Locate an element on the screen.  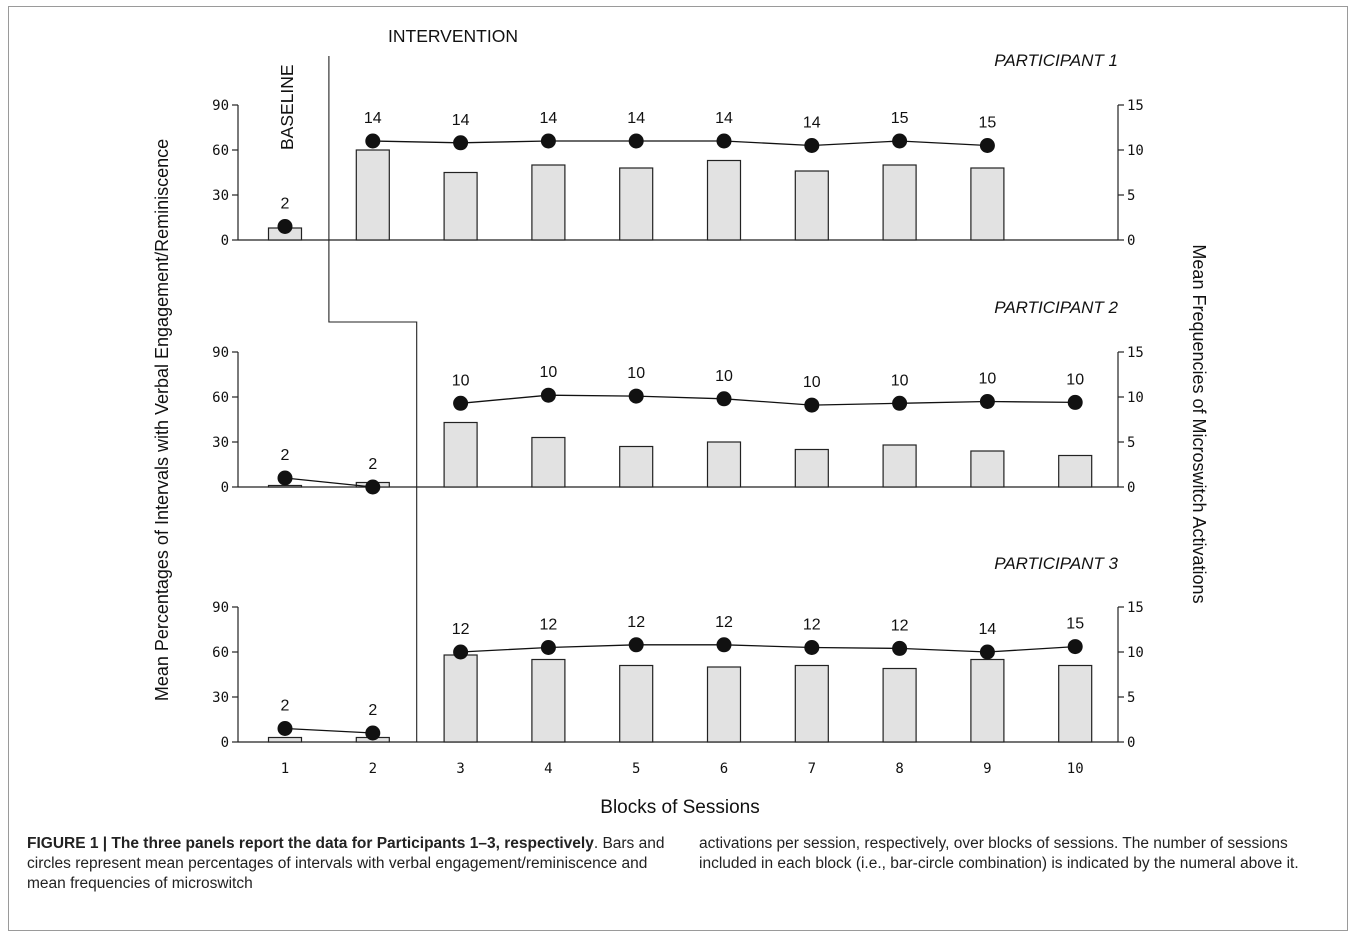
p3-left-tick-label: 90 is located at coordinates (220, 608).